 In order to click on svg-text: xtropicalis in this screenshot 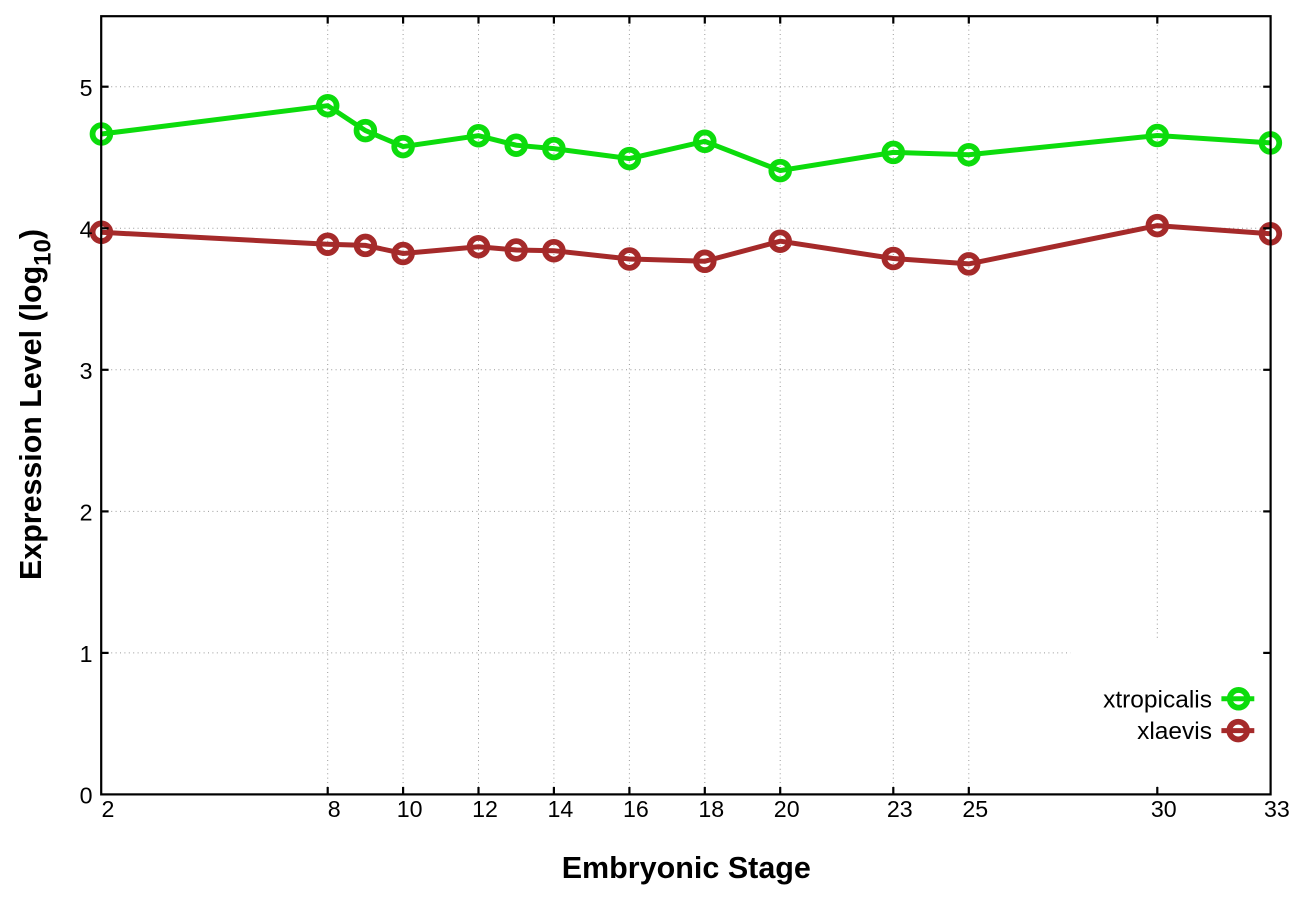, I will do `click(1157, 700)`.